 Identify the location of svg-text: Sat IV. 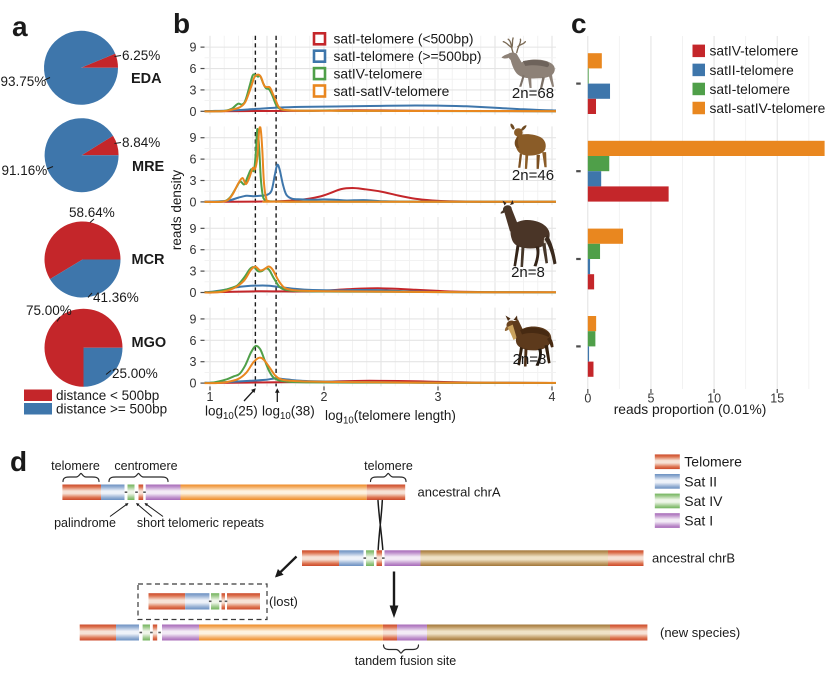
(703, 501).